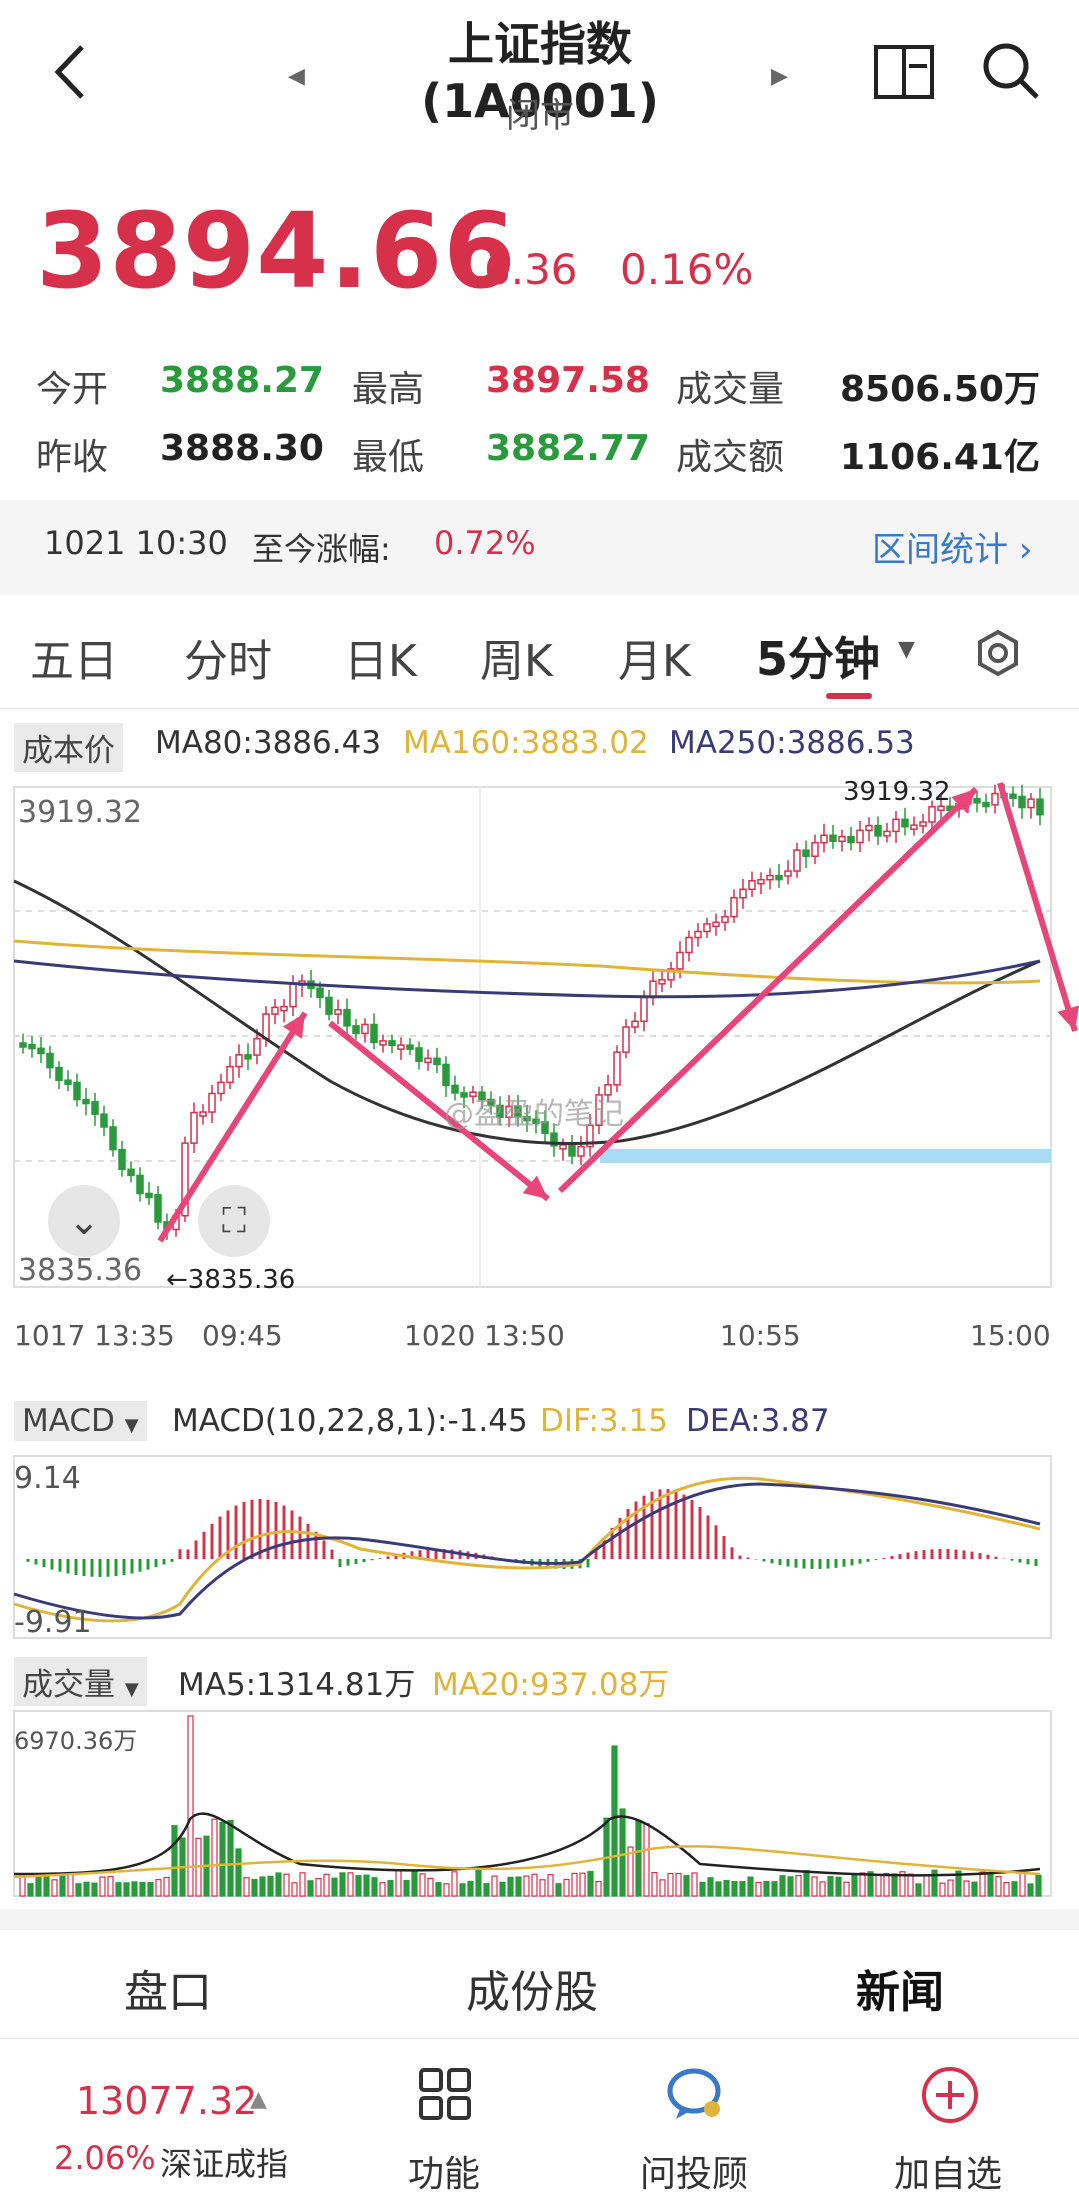 This screenshot has height=2209, width=1079. I want to click on prev-close-value: 3888.30, so click(242, 448).